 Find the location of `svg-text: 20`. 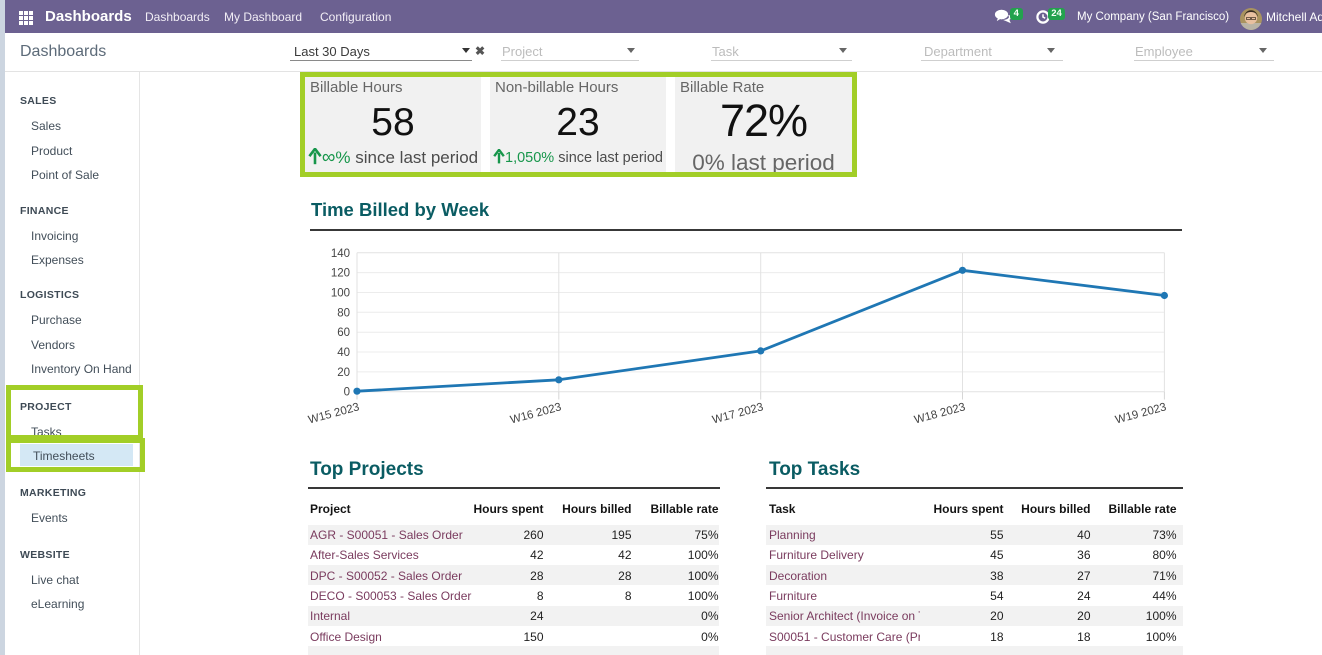

svg-text: 20 is located at coordinates (343, 373).